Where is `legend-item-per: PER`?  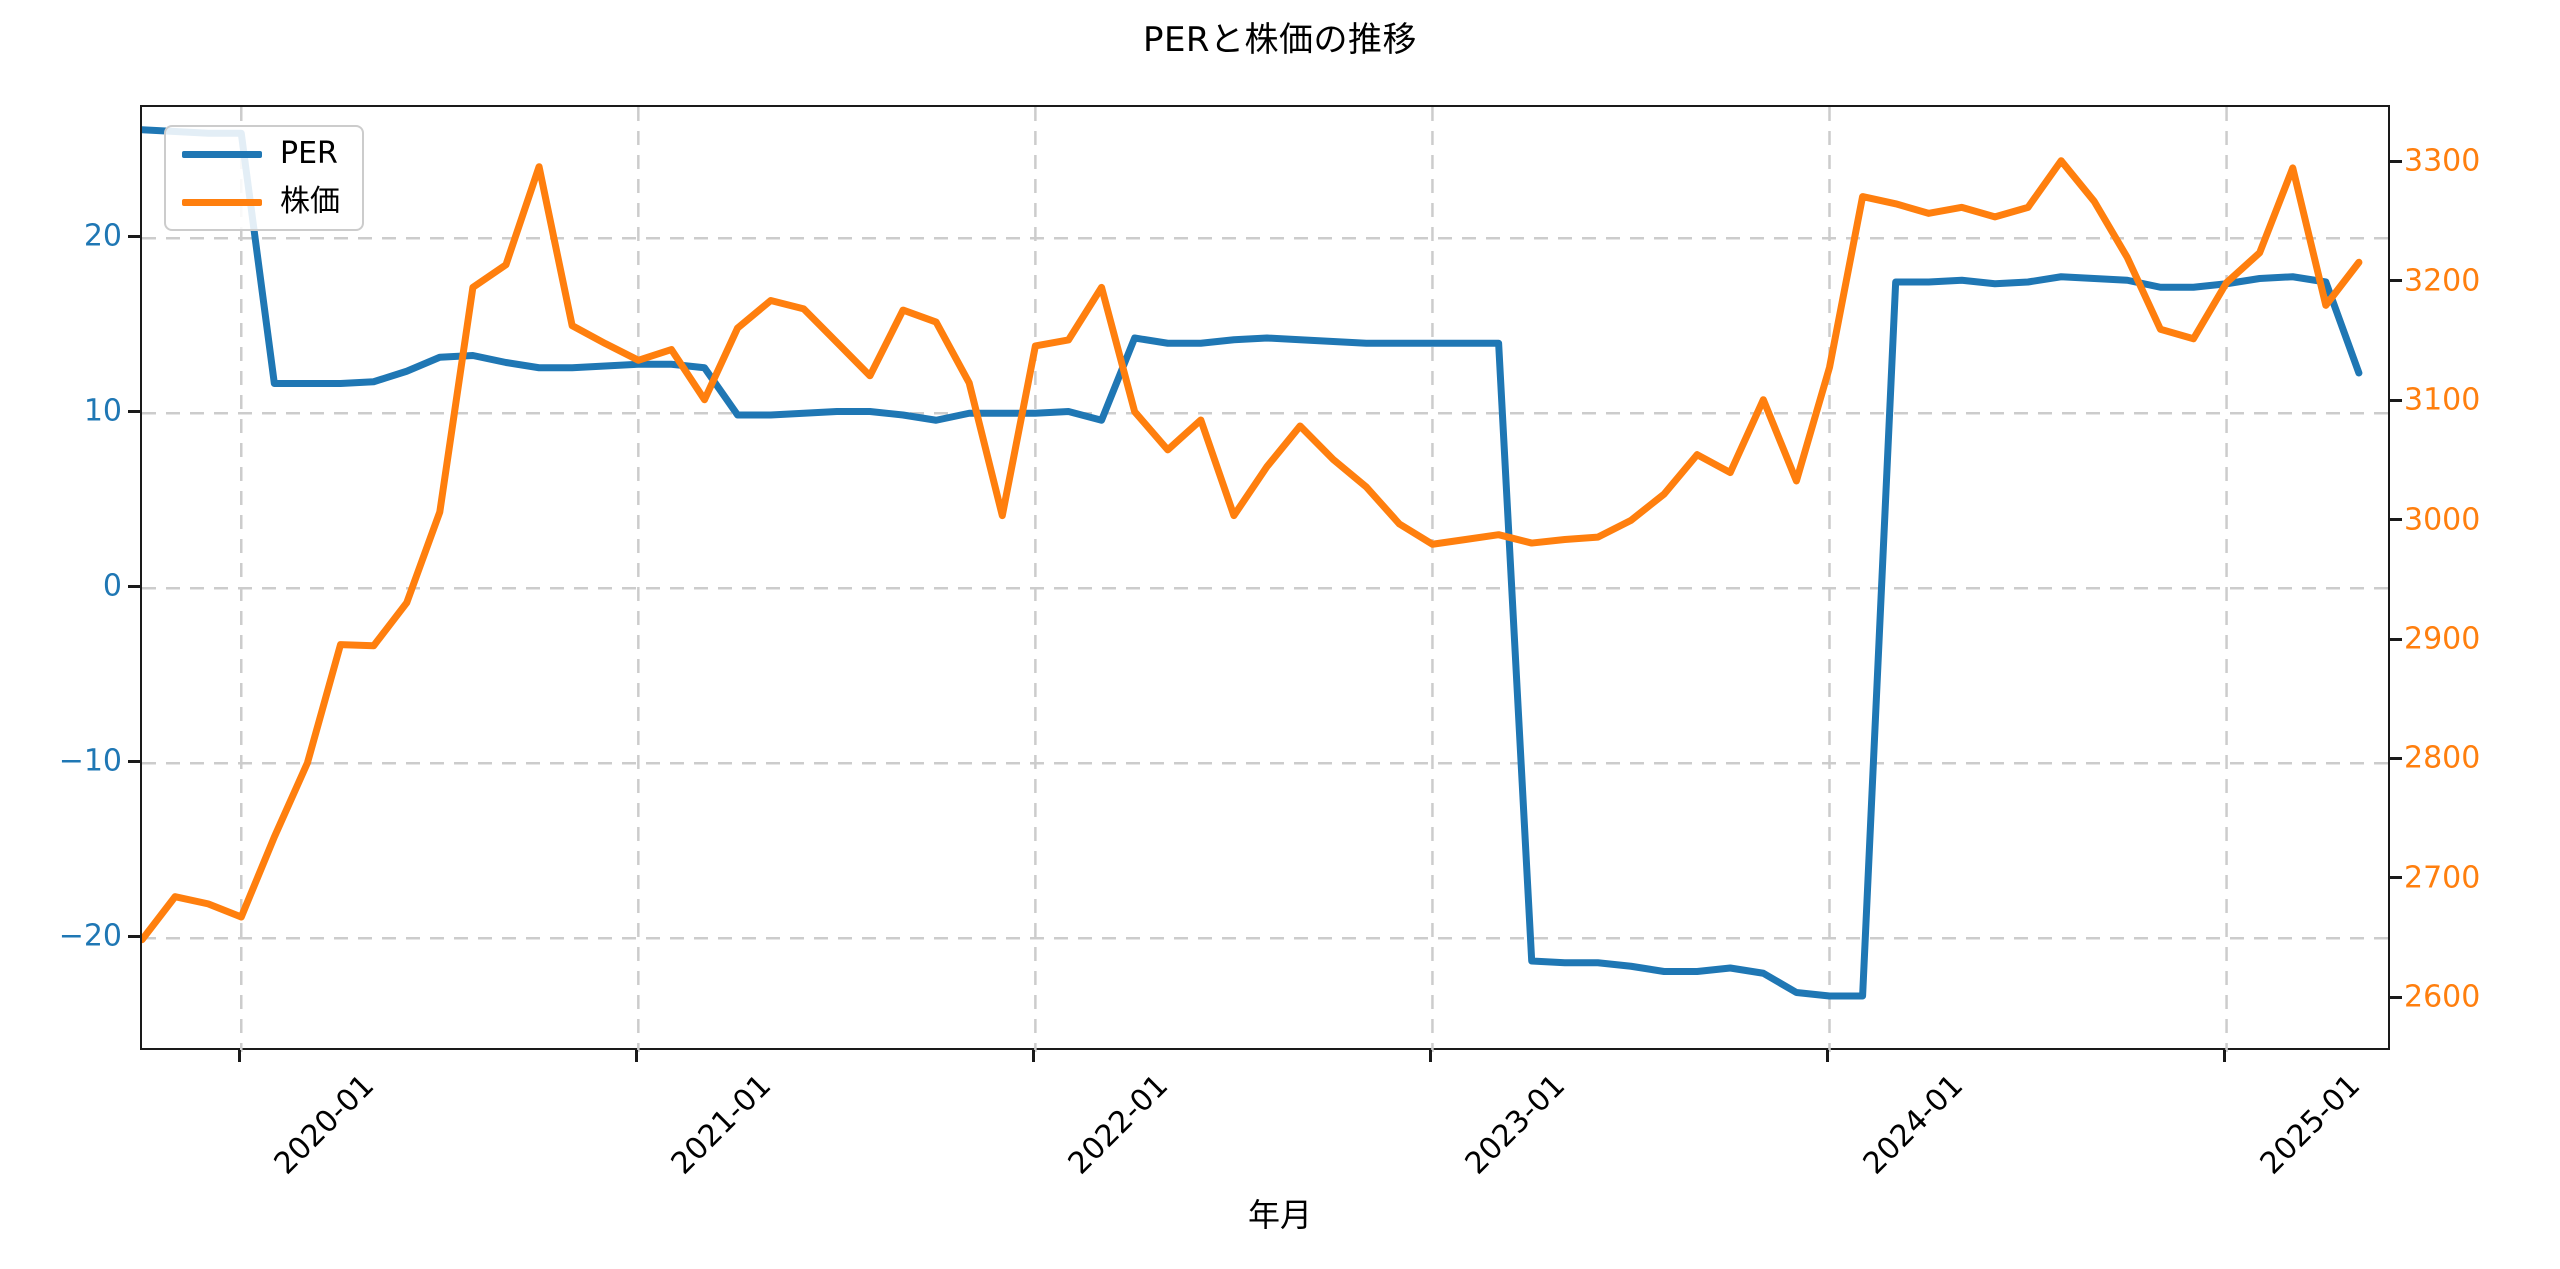
legend-item-per: PER is located at coordinates (261, 154).